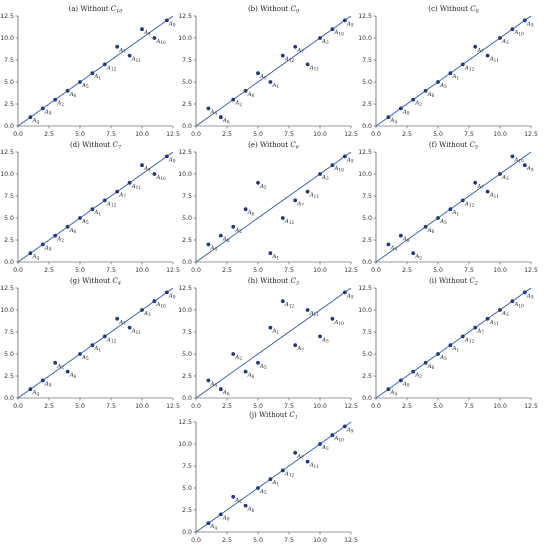  What do you see at coordinates (187, 240) in the screenshot?
I see `y-tick-label: 2.5` at bounding box center [187, 240].